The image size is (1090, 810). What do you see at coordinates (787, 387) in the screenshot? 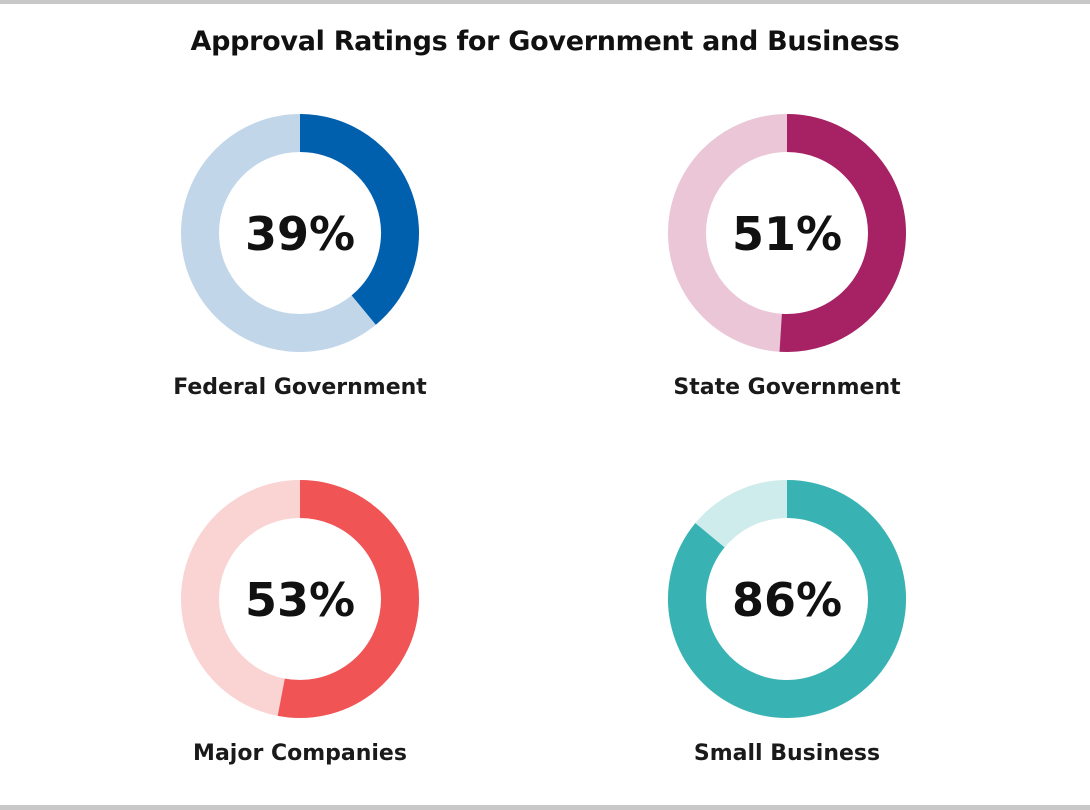
I see `category-label: State Government` at bounding box center [787, 387].